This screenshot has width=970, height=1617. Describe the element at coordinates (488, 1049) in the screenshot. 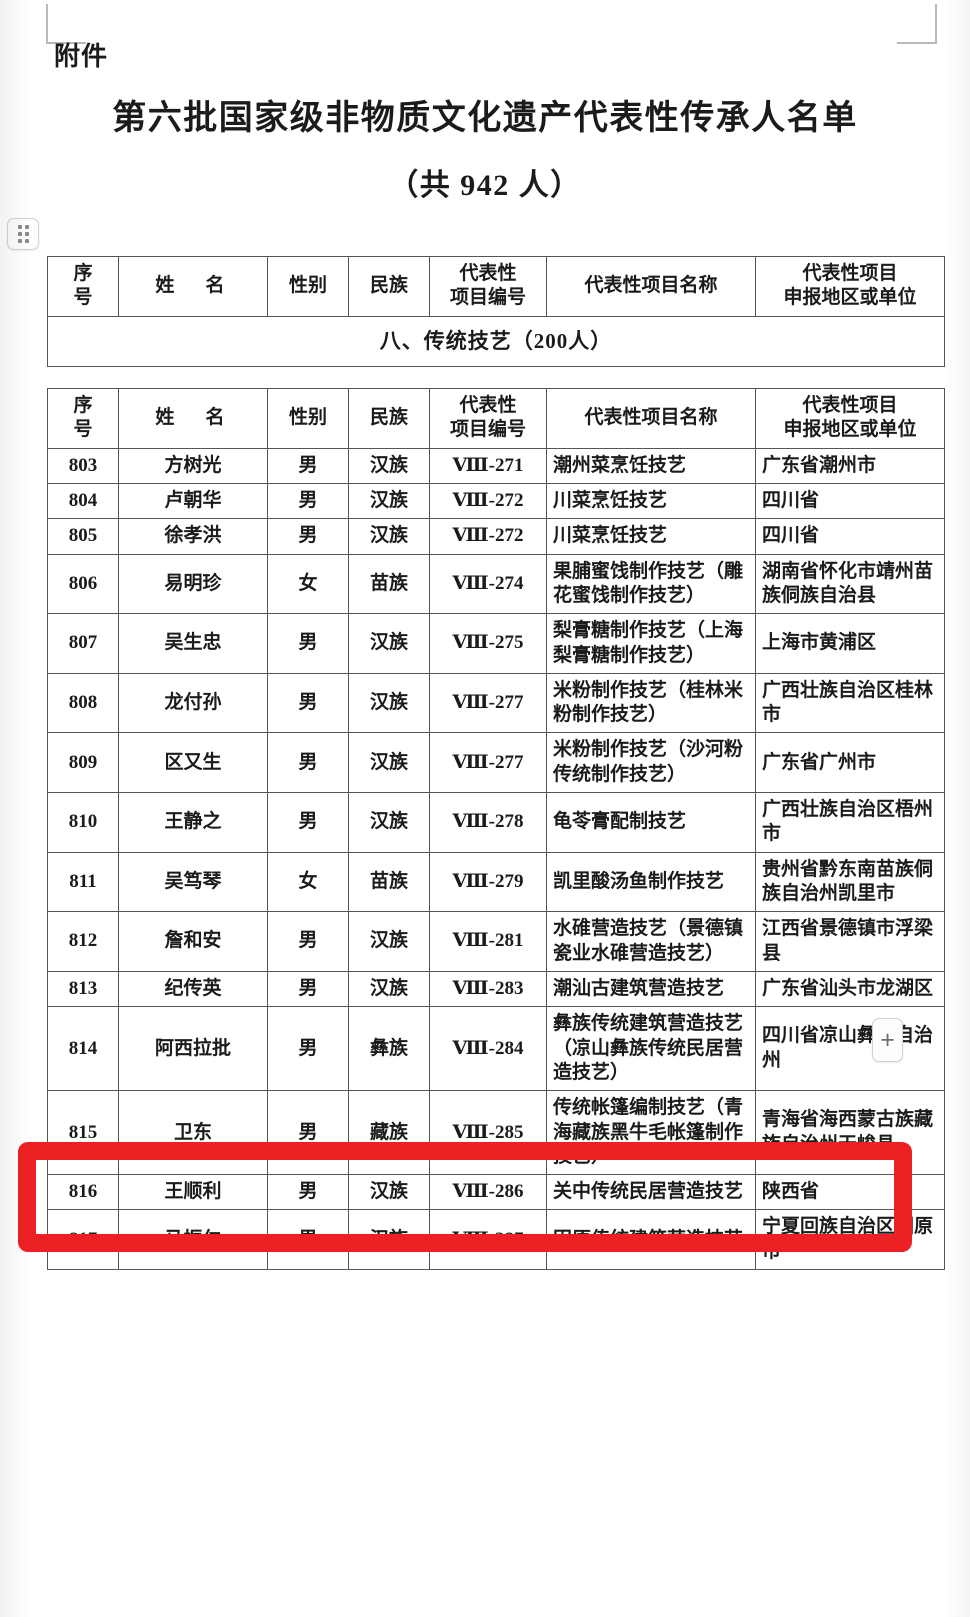

I see `row-code: Ⅷ-284` at that location.